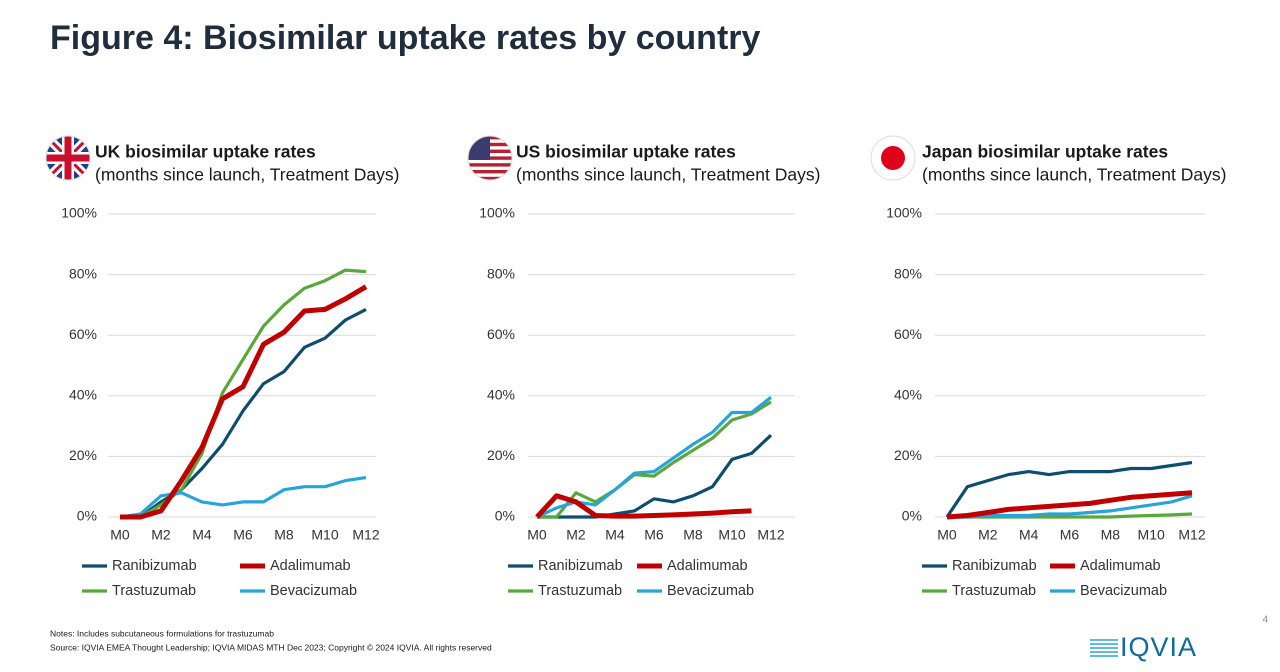 This screenshot has height=672, width=1280. Describe the element at coordinates (626, 152) in the screenshot. I see `chart-title: US biosimilar uptake rates` at that location.